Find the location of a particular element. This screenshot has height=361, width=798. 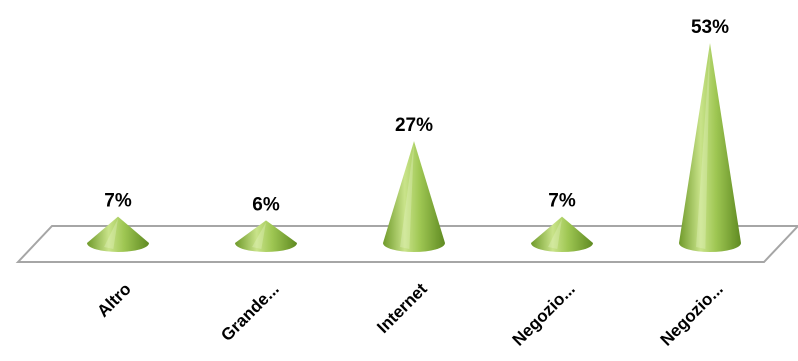

data-label-5: 53% is located at coordinates (710, 27).